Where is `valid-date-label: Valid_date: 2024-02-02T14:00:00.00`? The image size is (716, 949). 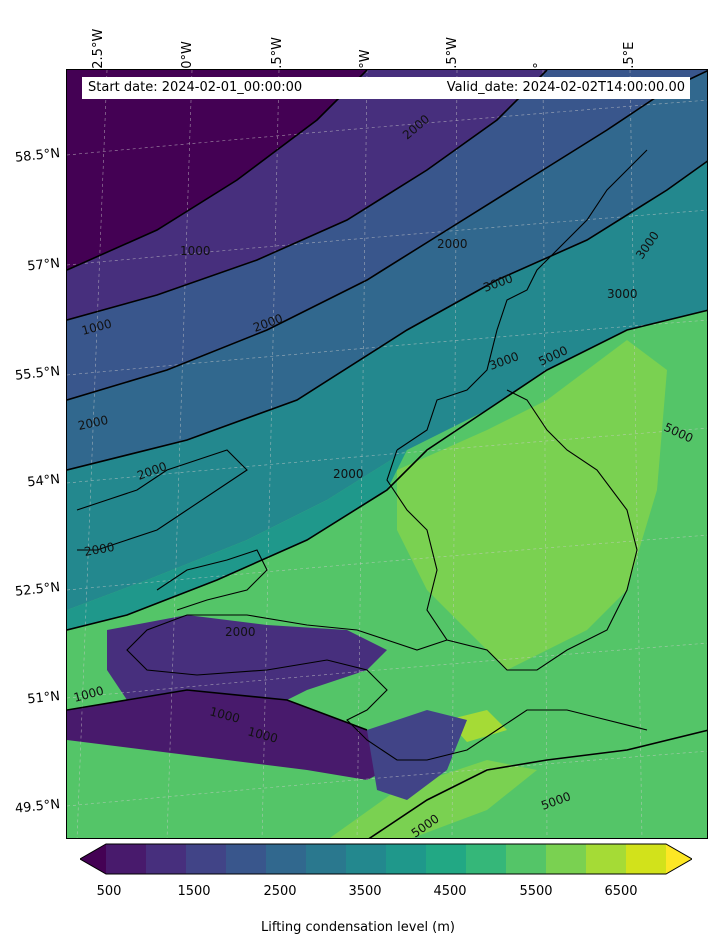 valid-date-label: Valid_date: 2024-02-02T14:00:00.00 is located at coordinates (565, 87).